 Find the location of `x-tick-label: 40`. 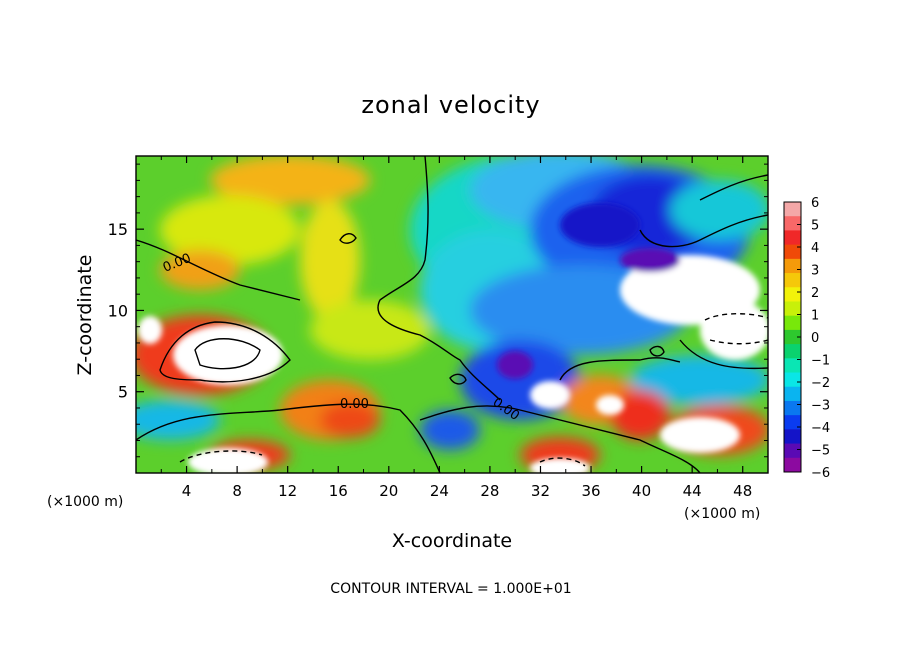

x-tick-label: 40 is located at coordinates (641, 491).